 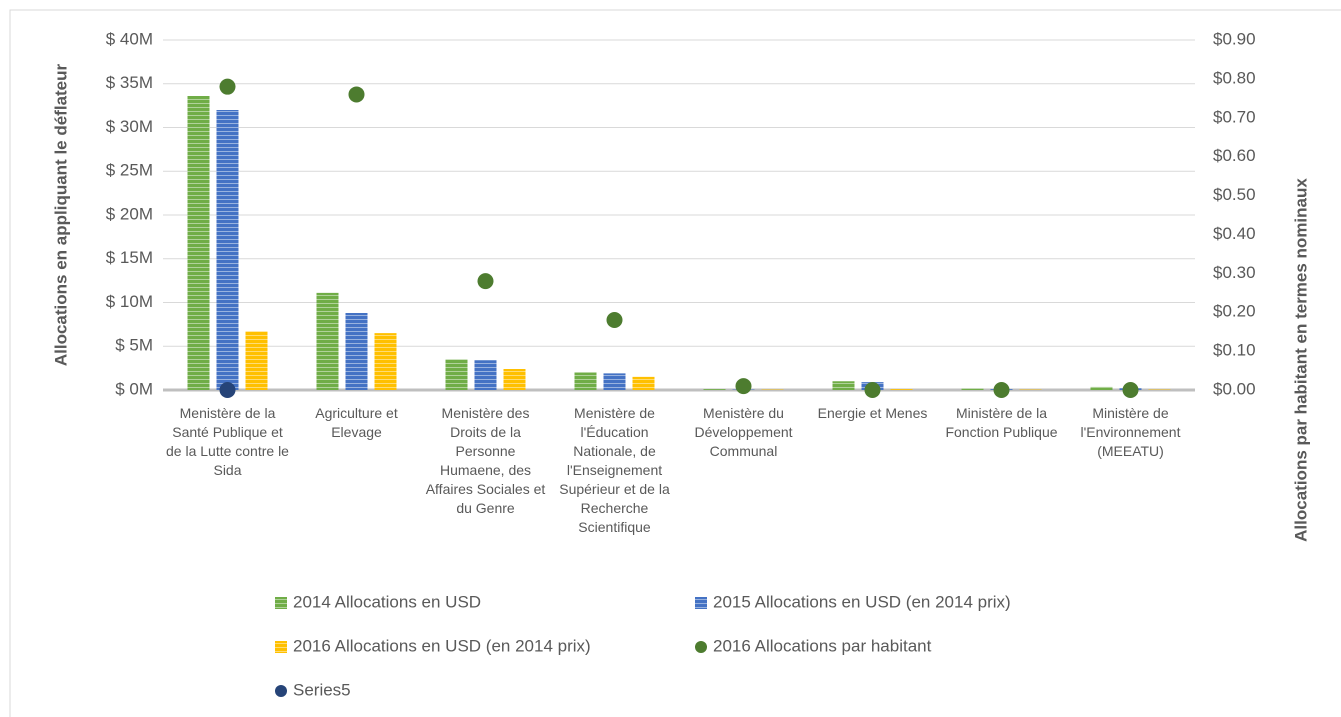 What do you see at coordinates (1234, 311) in the screenshot?
I see `y2-tick-label: $0.20` at bounding box center [1234, 311].